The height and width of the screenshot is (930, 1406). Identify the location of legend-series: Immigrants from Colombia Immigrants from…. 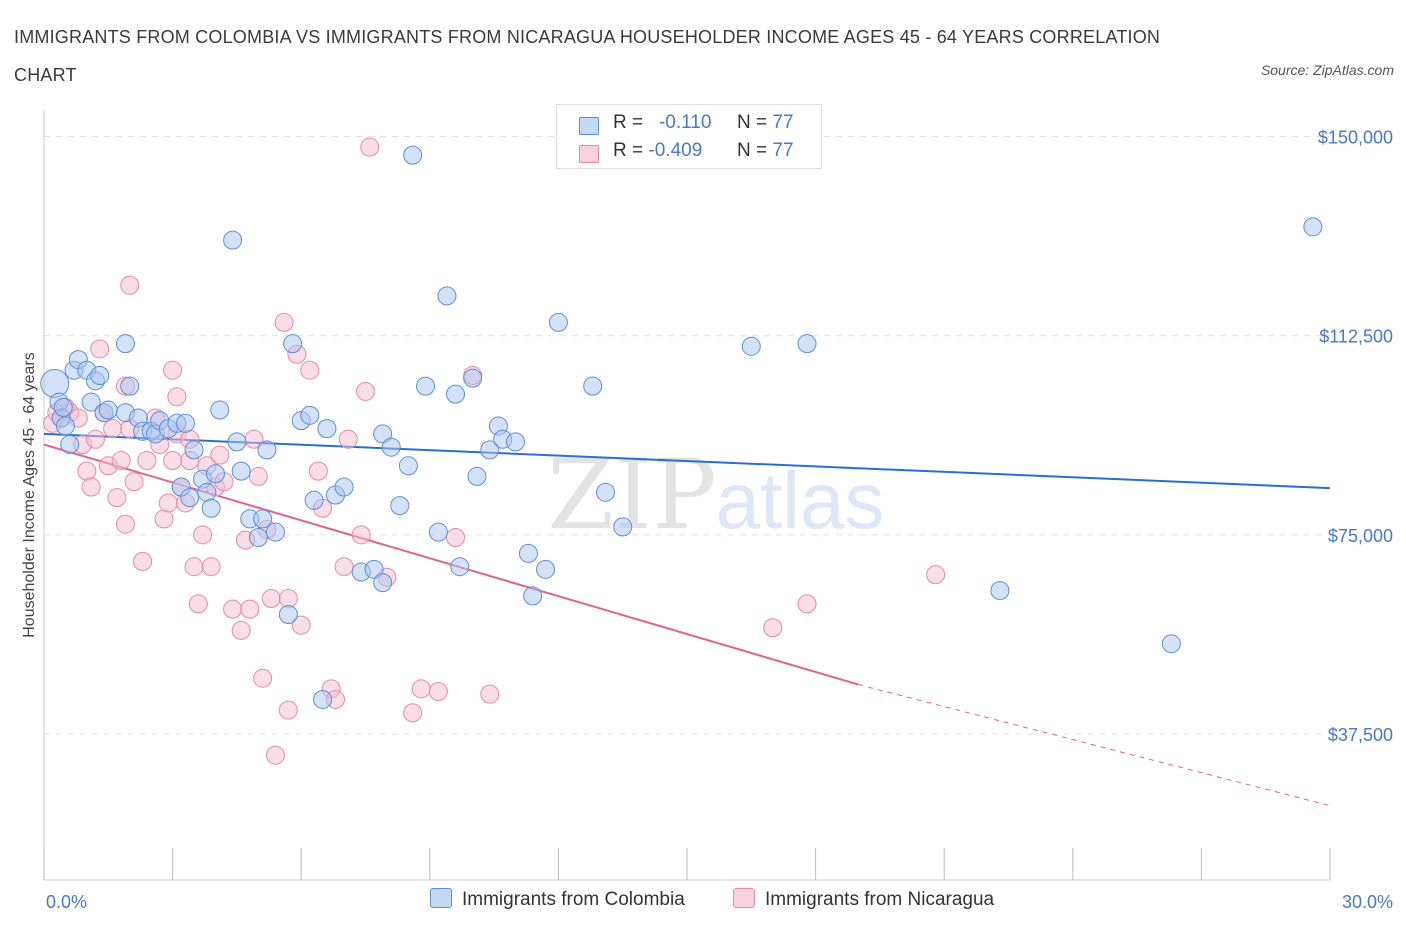
(703, 903).